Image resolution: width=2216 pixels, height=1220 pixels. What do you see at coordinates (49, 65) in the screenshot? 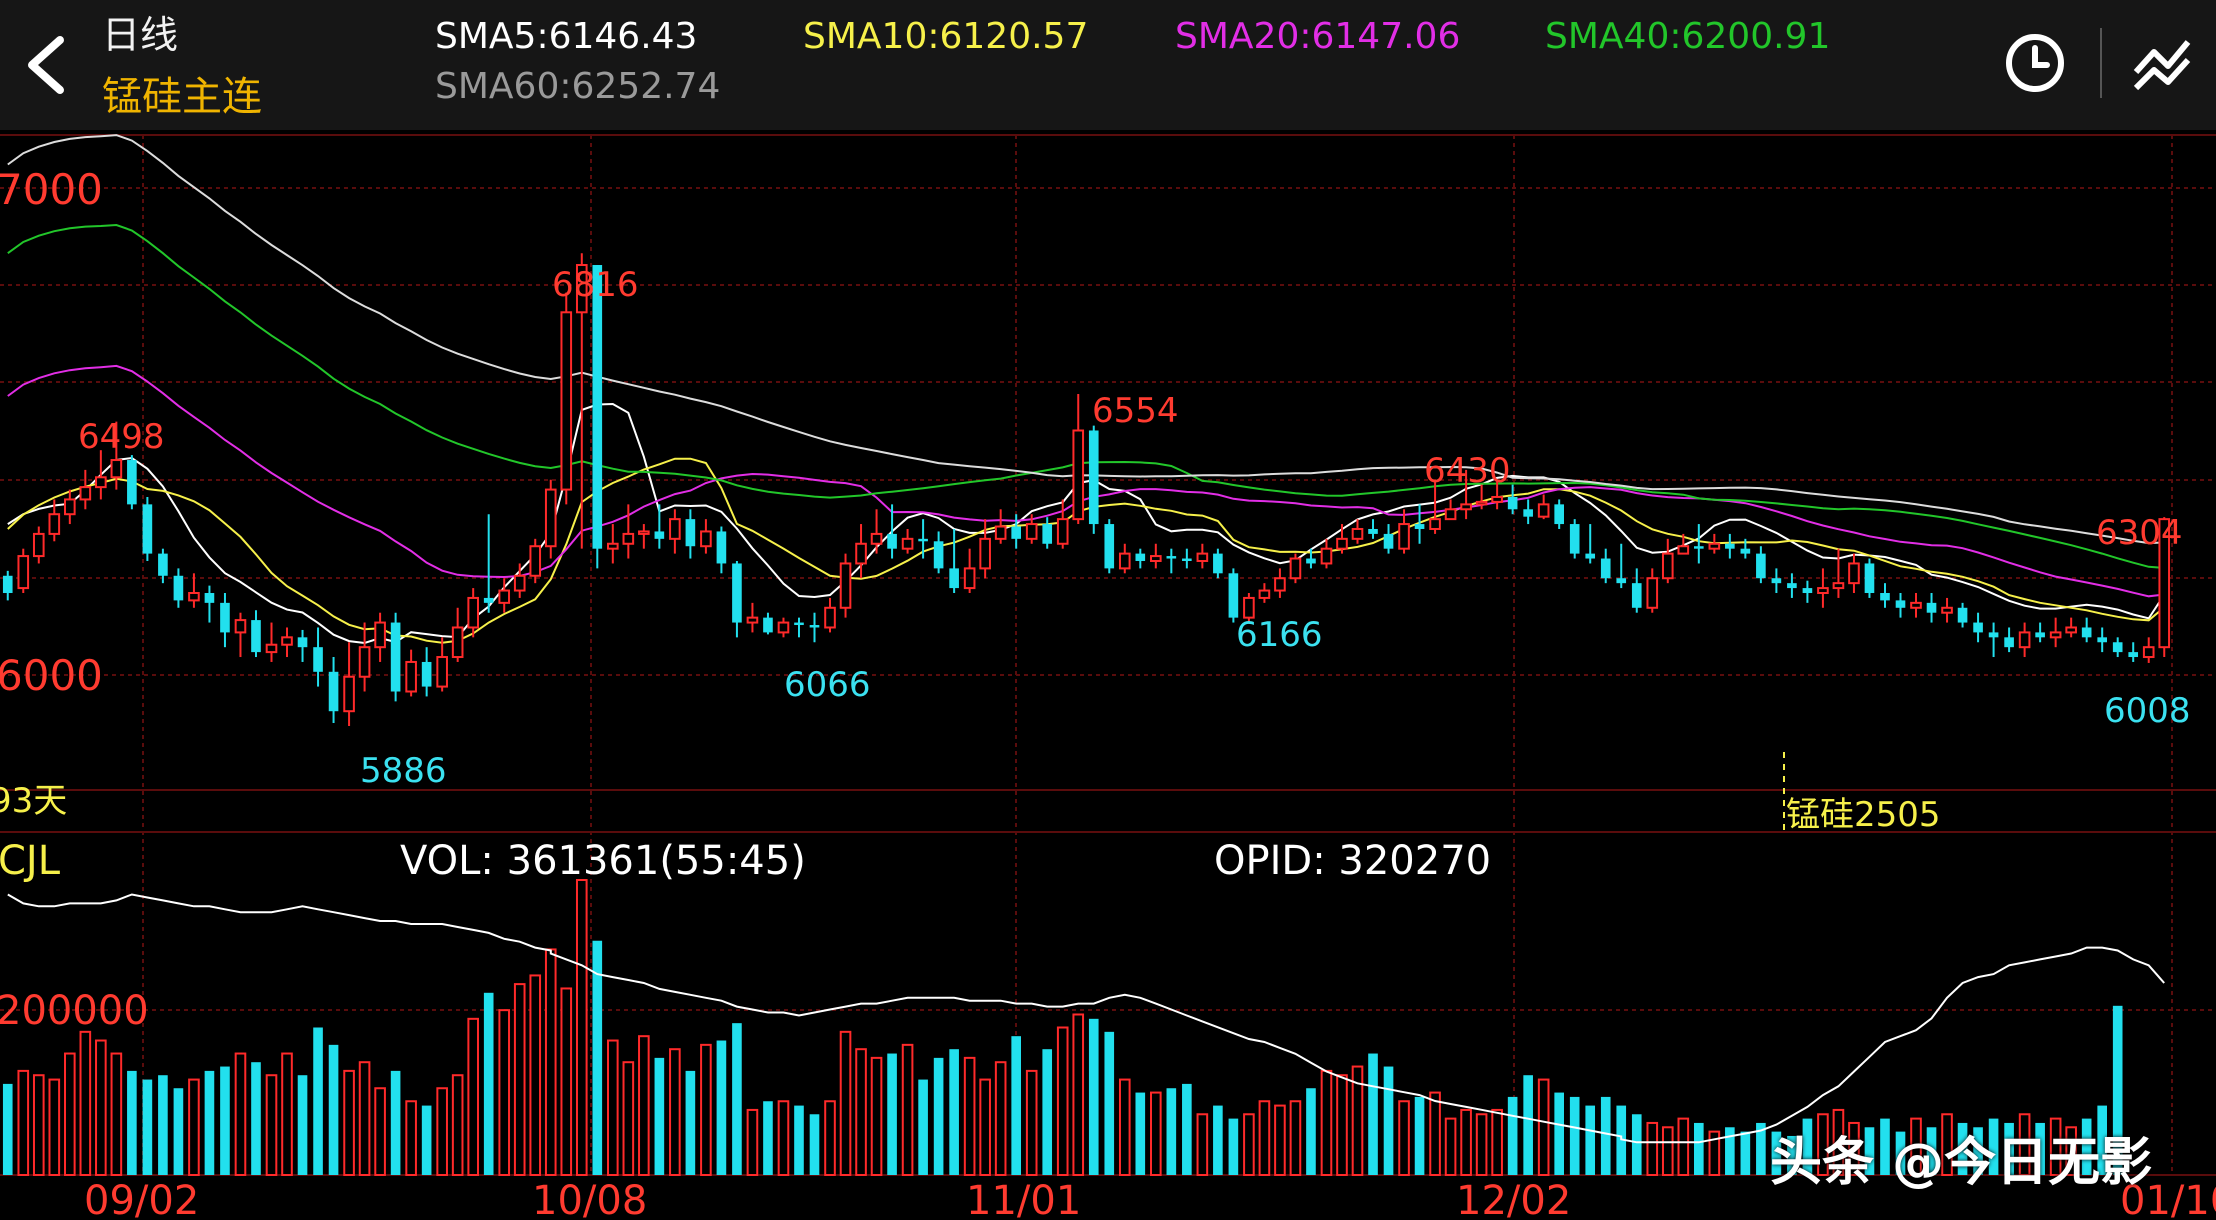
I see `back-button` at bounding box center [49, 65].